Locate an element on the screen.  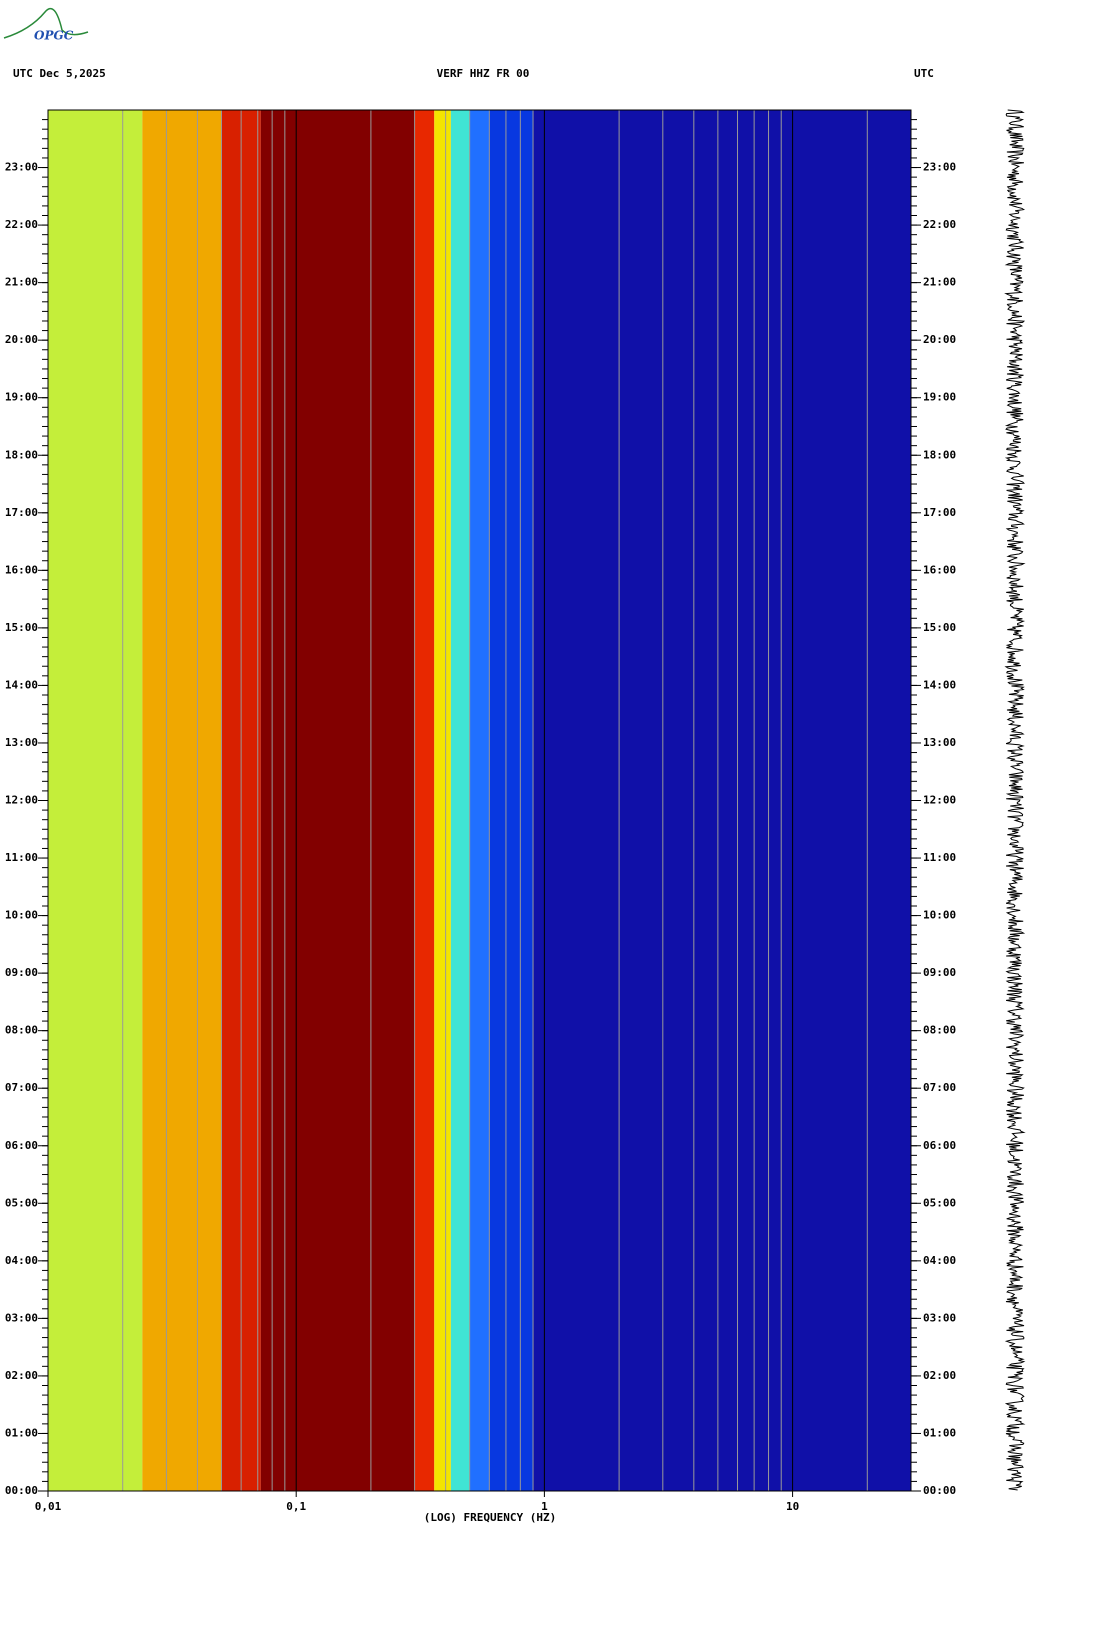
x-tick-label: 10 is located at coordinates (792, 1506).